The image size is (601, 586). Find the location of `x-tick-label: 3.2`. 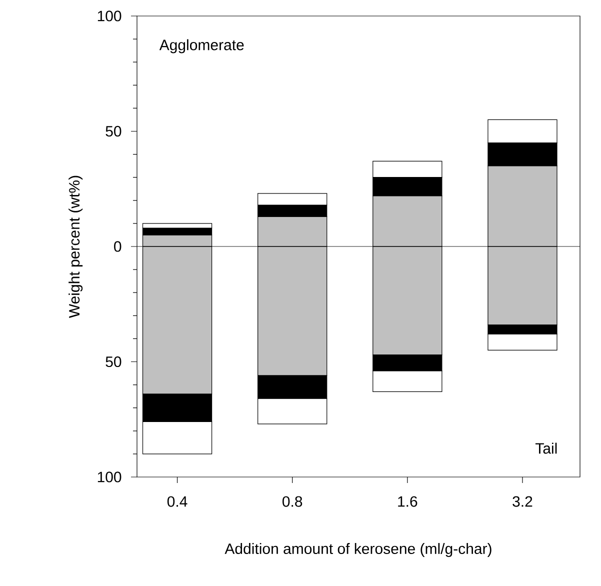

x-tick-label: 3.2 is located at coordinates (522, 501).